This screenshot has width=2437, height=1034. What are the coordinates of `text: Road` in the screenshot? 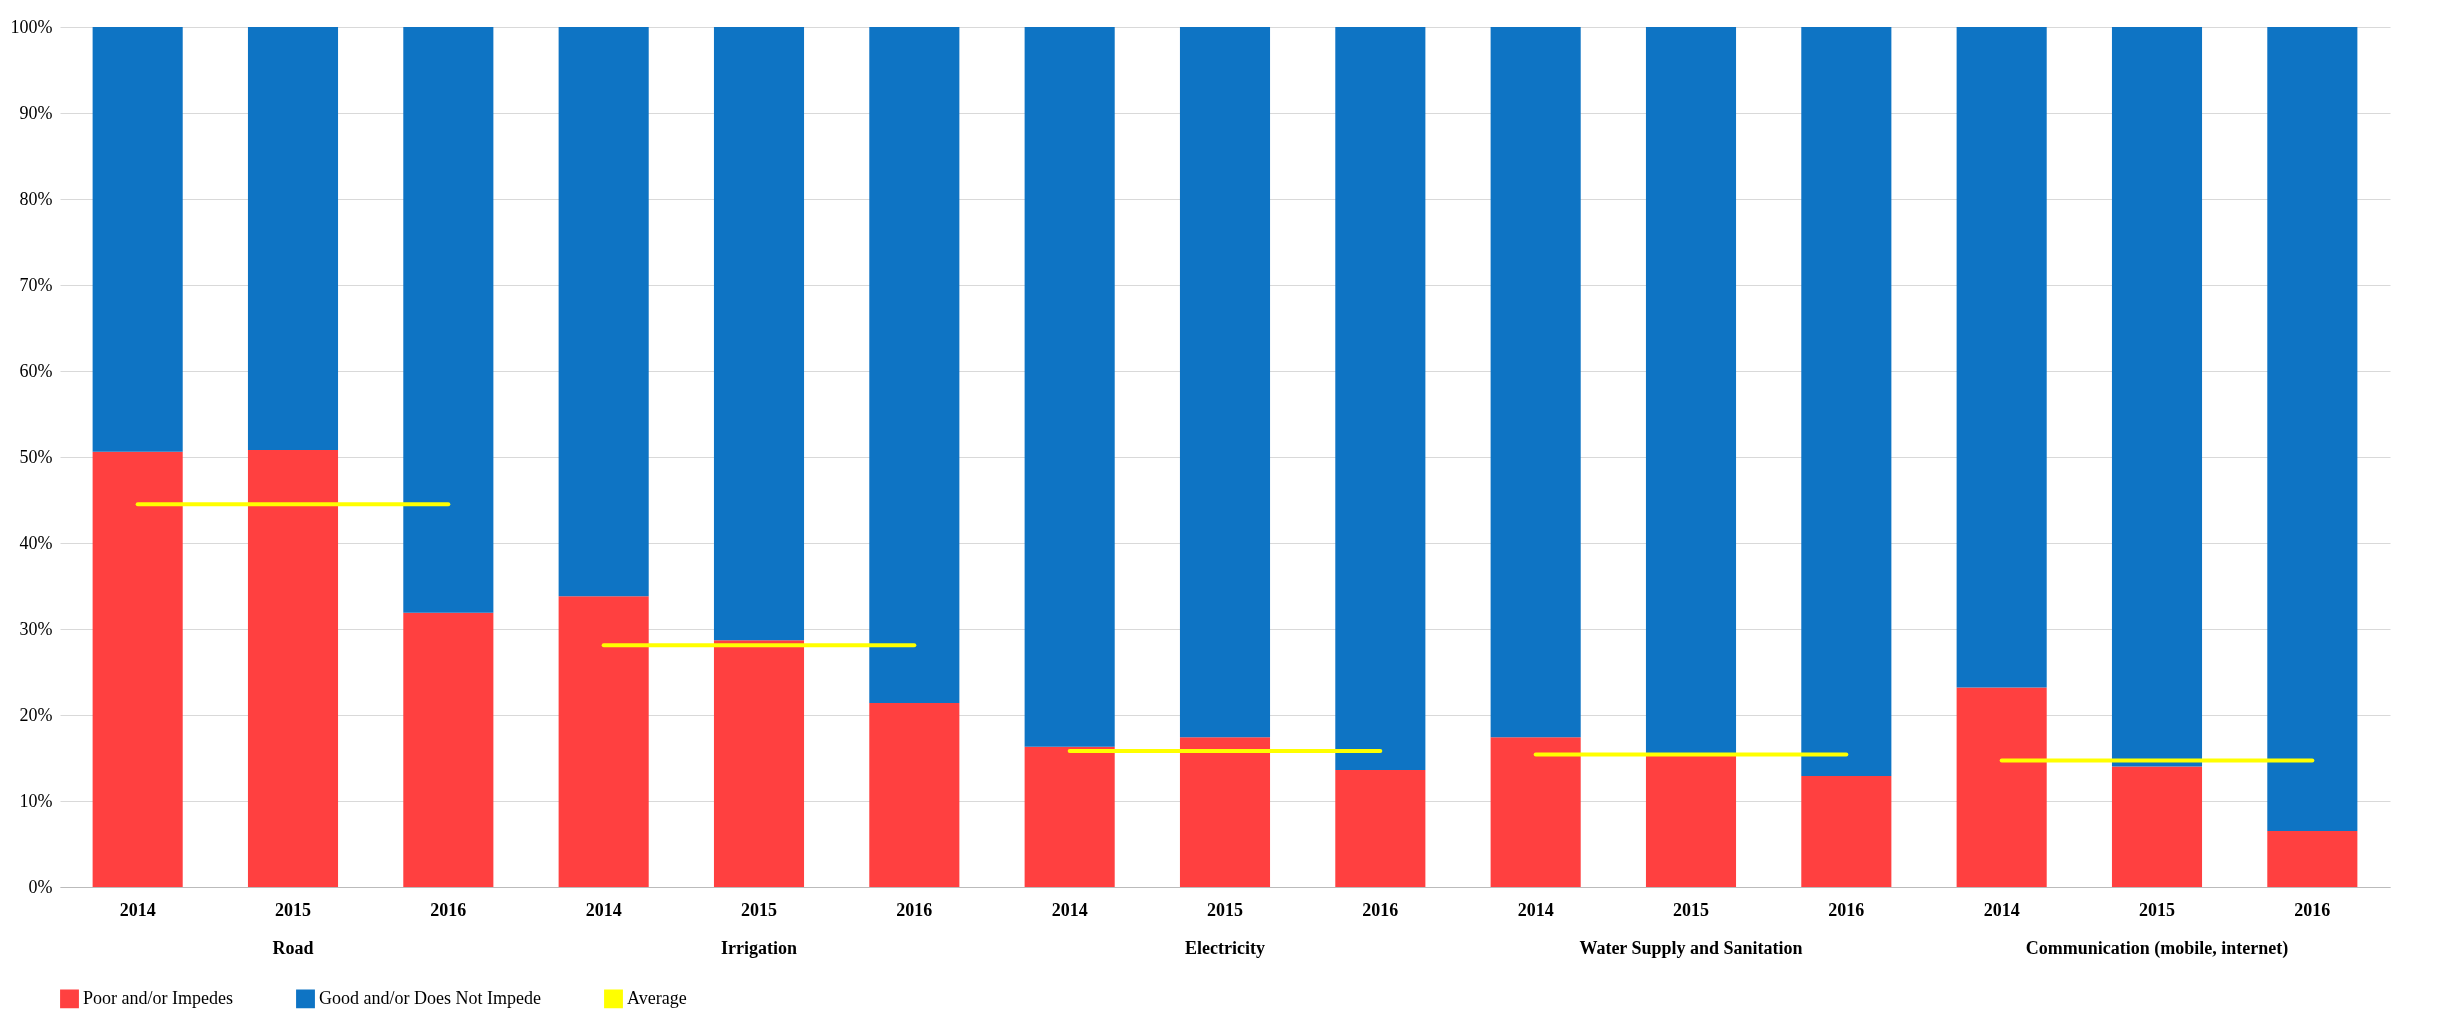 It's located at (293, 948).